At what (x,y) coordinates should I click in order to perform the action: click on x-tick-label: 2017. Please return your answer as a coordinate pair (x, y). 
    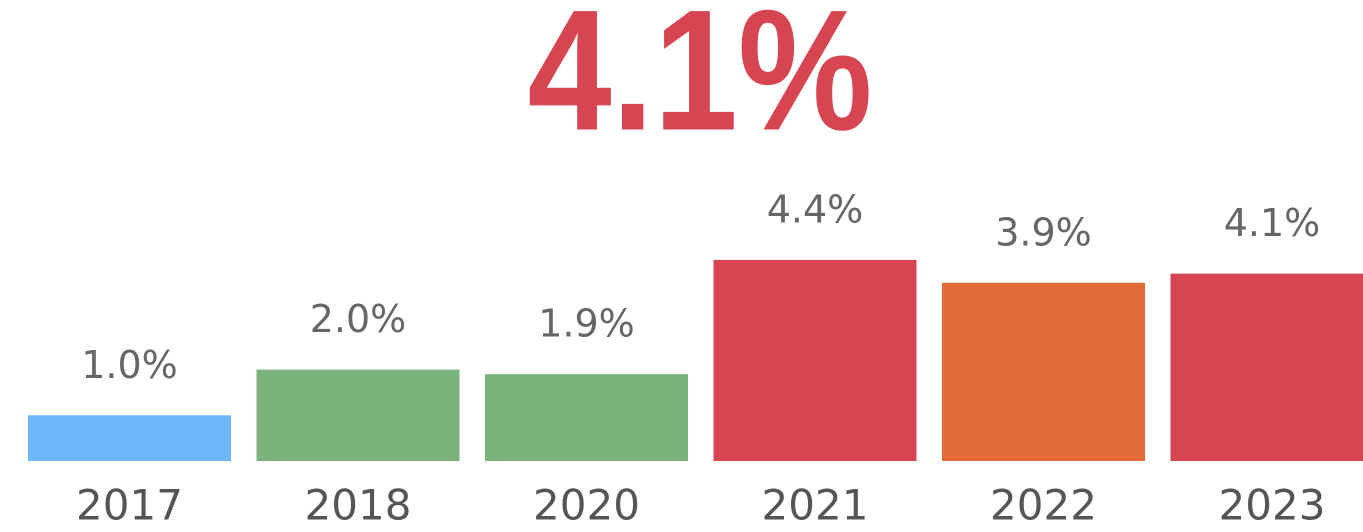
    Looking at the image, I should click on (129, 505).